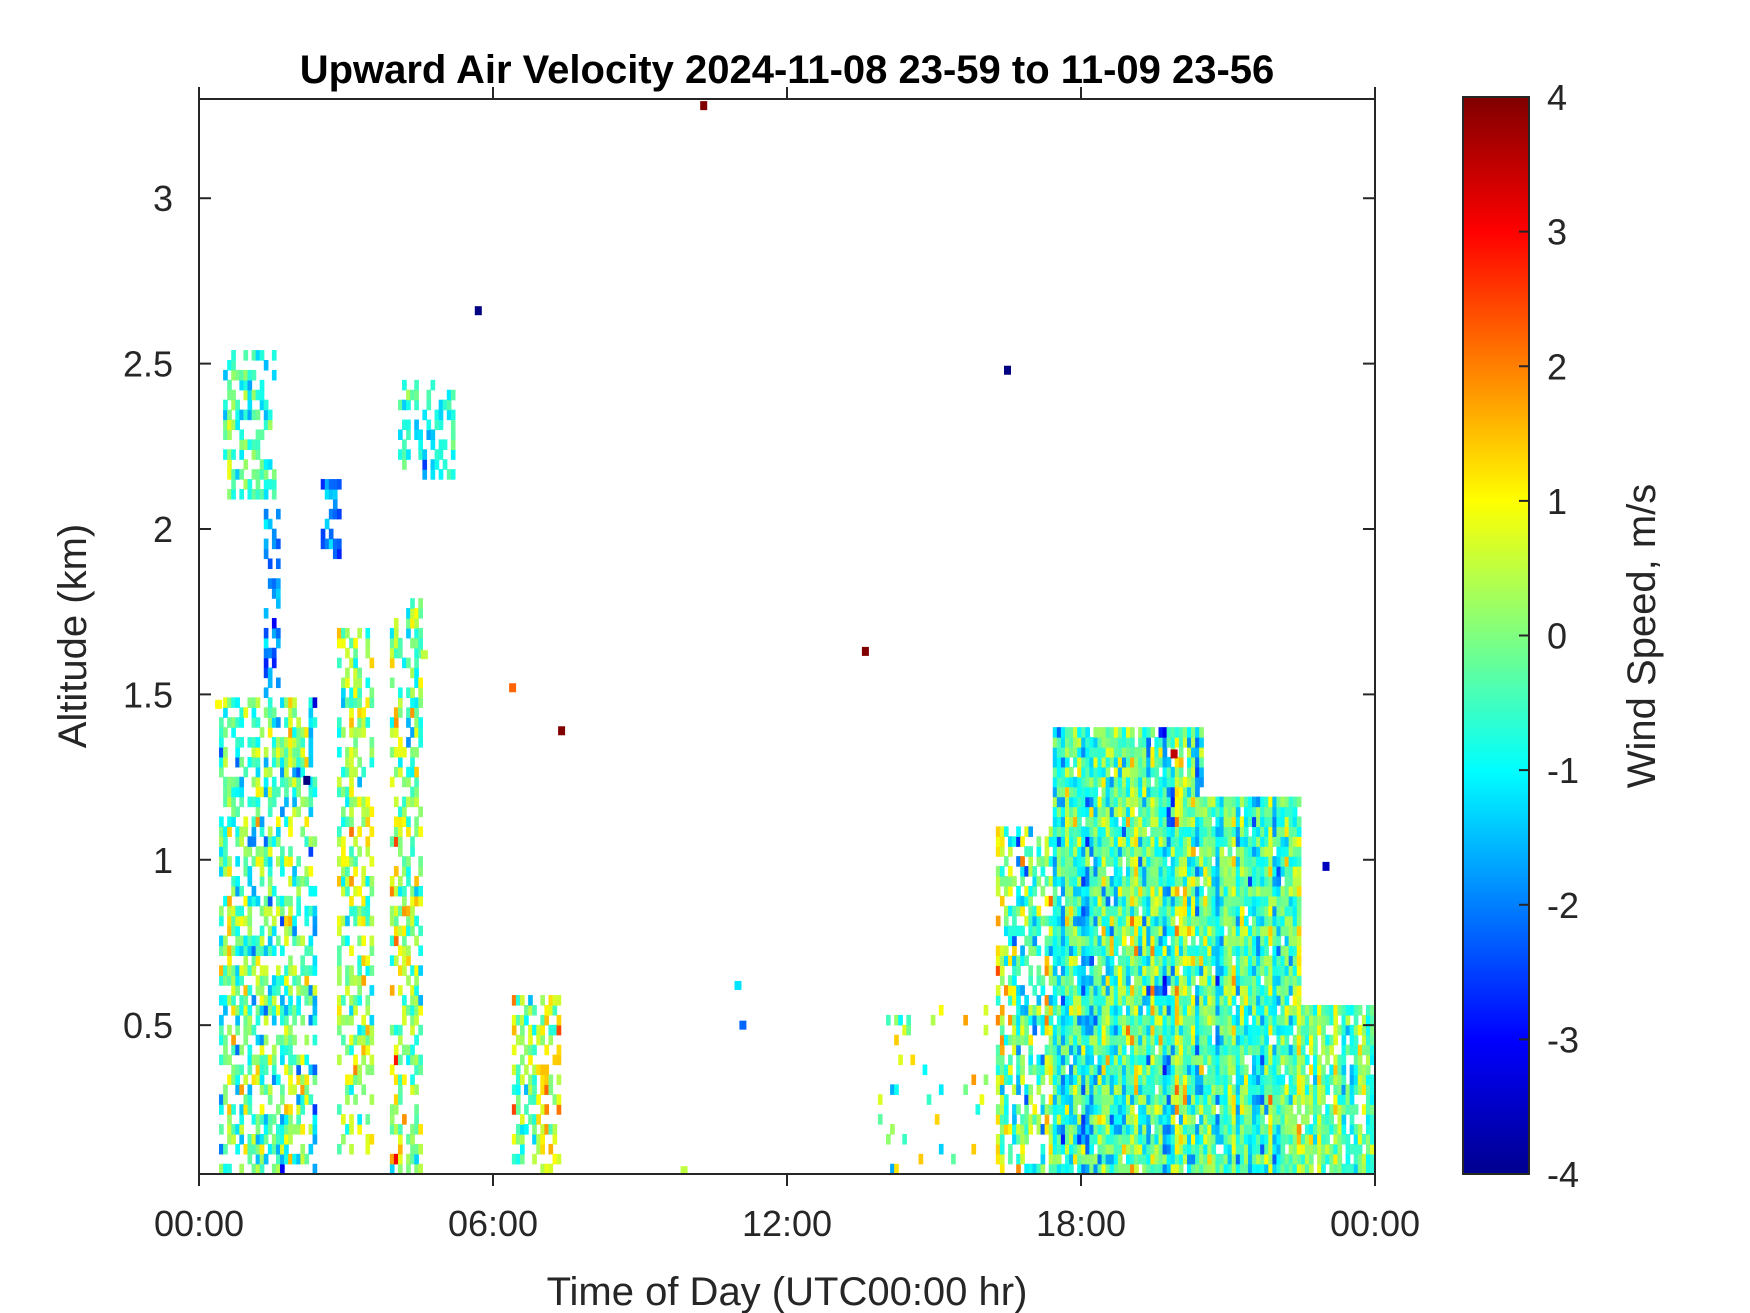  Describe the element at coordinates (1557, 636) in the screenshot. I see `colorbar-tick-label: 0` at that location.